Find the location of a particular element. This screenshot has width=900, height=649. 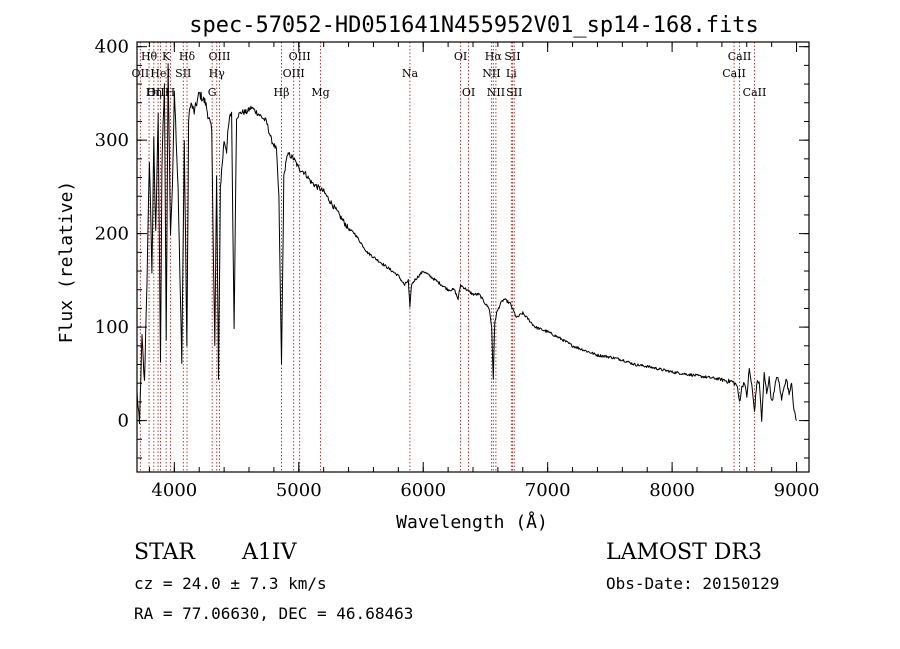

line-marker-label-26: CaII is located at coordinates (734, 73).